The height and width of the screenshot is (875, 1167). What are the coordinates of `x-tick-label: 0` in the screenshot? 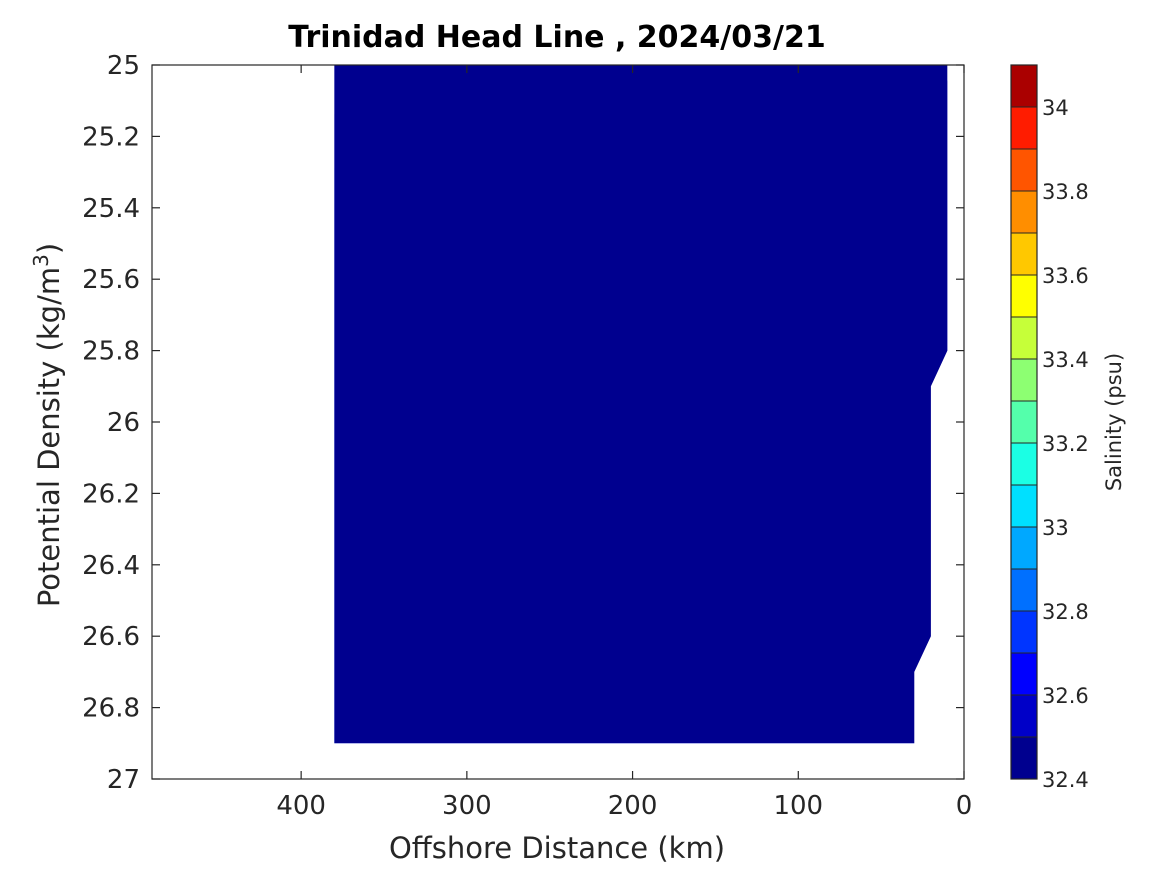 It's located at (964, 806).